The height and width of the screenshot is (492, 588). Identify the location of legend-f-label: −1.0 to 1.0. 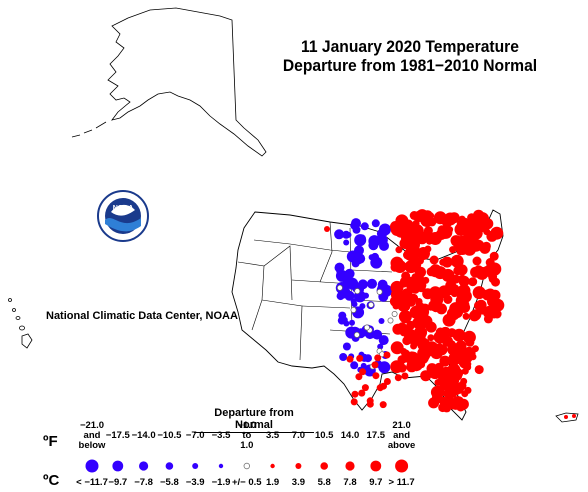
(247, 435).